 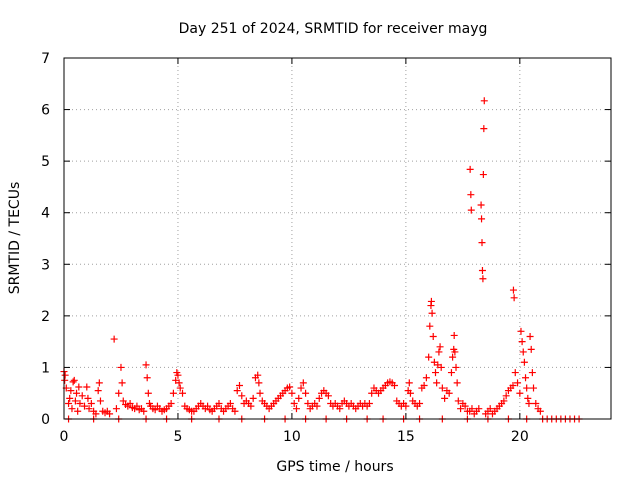 What do you see at coordinates (45, 420) in the screenshot?
I see `y-tick-label: 0` at bounding box center [45, 420].